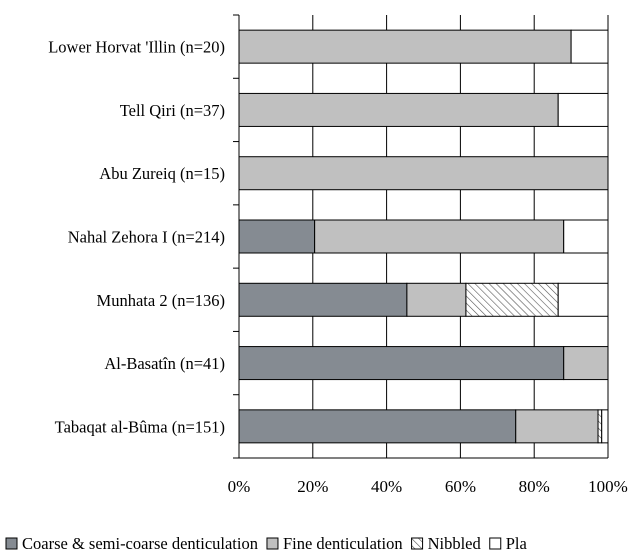 Image resolution: width=633 pixels, height=557 pixels. Describe the element at coordinates (534, 486) in the screenshot. I see `x-tick-label: 80%` at that location.